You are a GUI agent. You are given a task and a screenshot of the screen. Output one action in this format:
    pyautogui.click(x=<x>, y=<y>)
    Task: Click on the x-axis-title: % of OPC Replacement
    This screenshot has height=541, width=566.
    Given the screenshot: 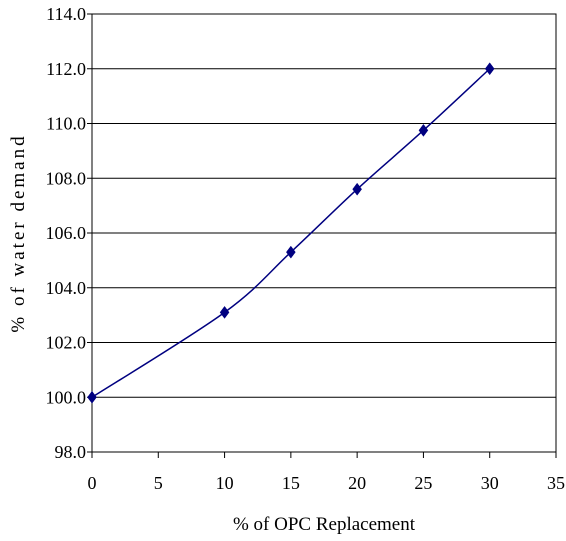 What is the action you would take?
    pyautogui.click(x=324, y=524)
    